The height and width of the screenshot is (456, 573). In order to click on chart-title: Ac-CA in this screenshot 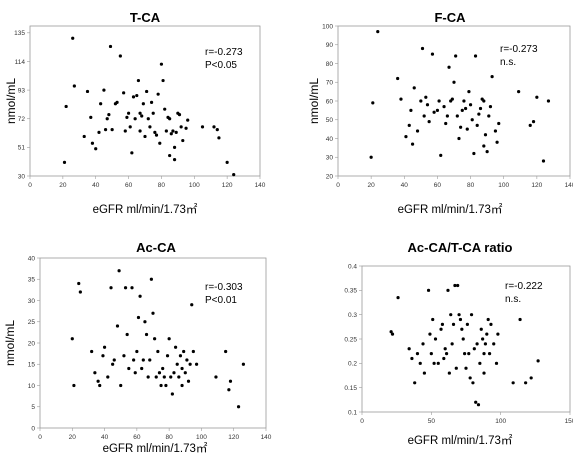, I will do `click(156, 247)`.